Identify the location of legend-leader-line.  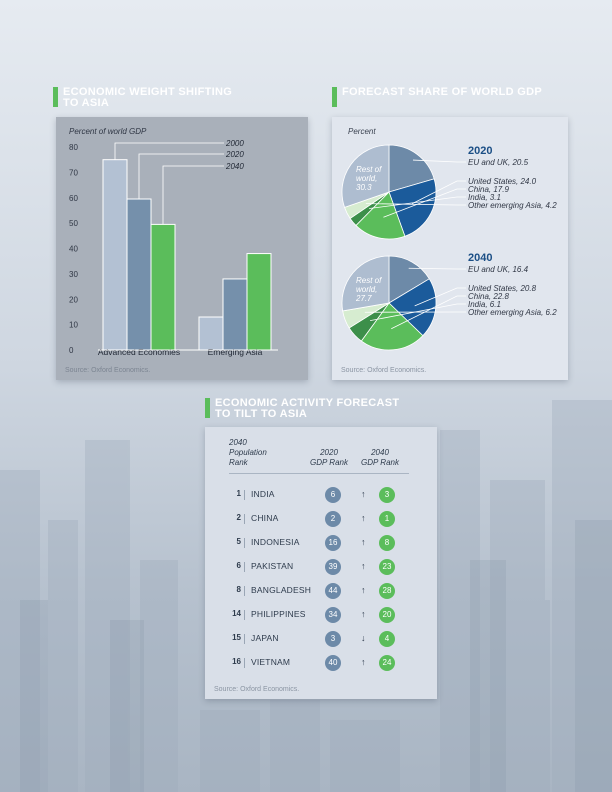
(181, 176).